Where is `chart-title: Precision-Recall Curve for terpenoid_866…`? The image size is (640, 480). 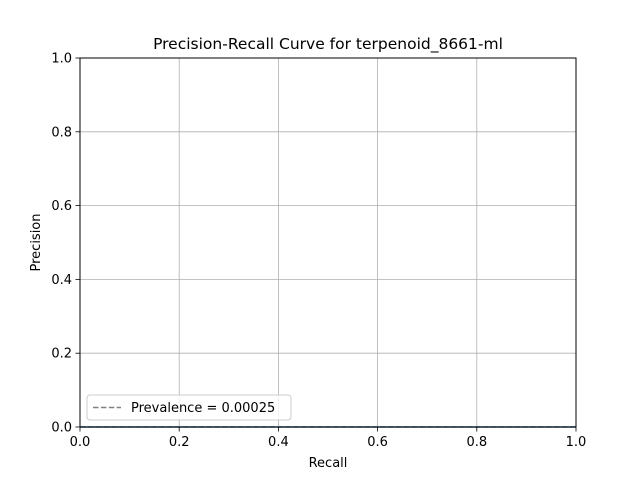 chart-title: Precision-Recall Curve for terpenoid_866… is located at coordinates (328, 44).